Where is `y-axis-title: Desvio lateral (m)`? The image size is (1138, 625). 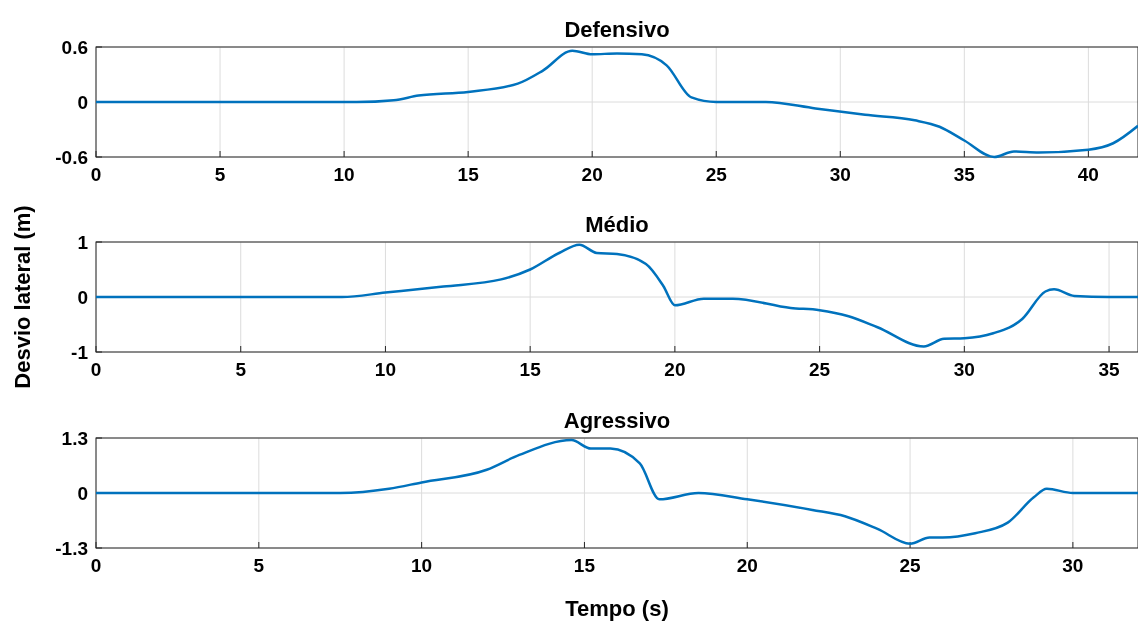 y-axis-title: Desvio lateral (m) is located at coordinates (22, 297).